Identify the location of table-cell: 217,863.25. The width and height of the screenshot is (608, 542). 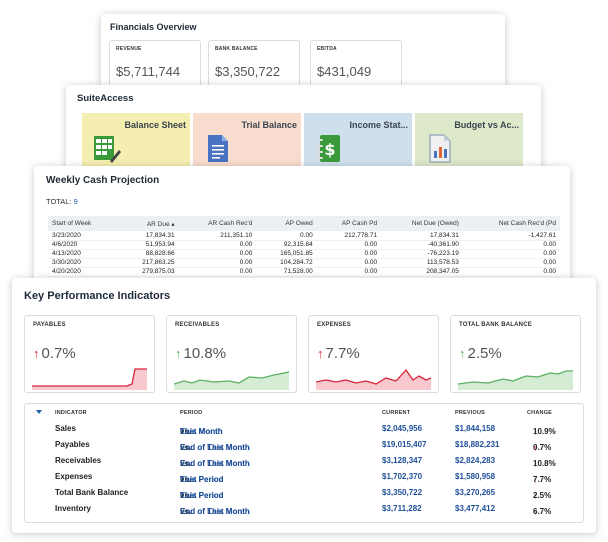
(148, 263).